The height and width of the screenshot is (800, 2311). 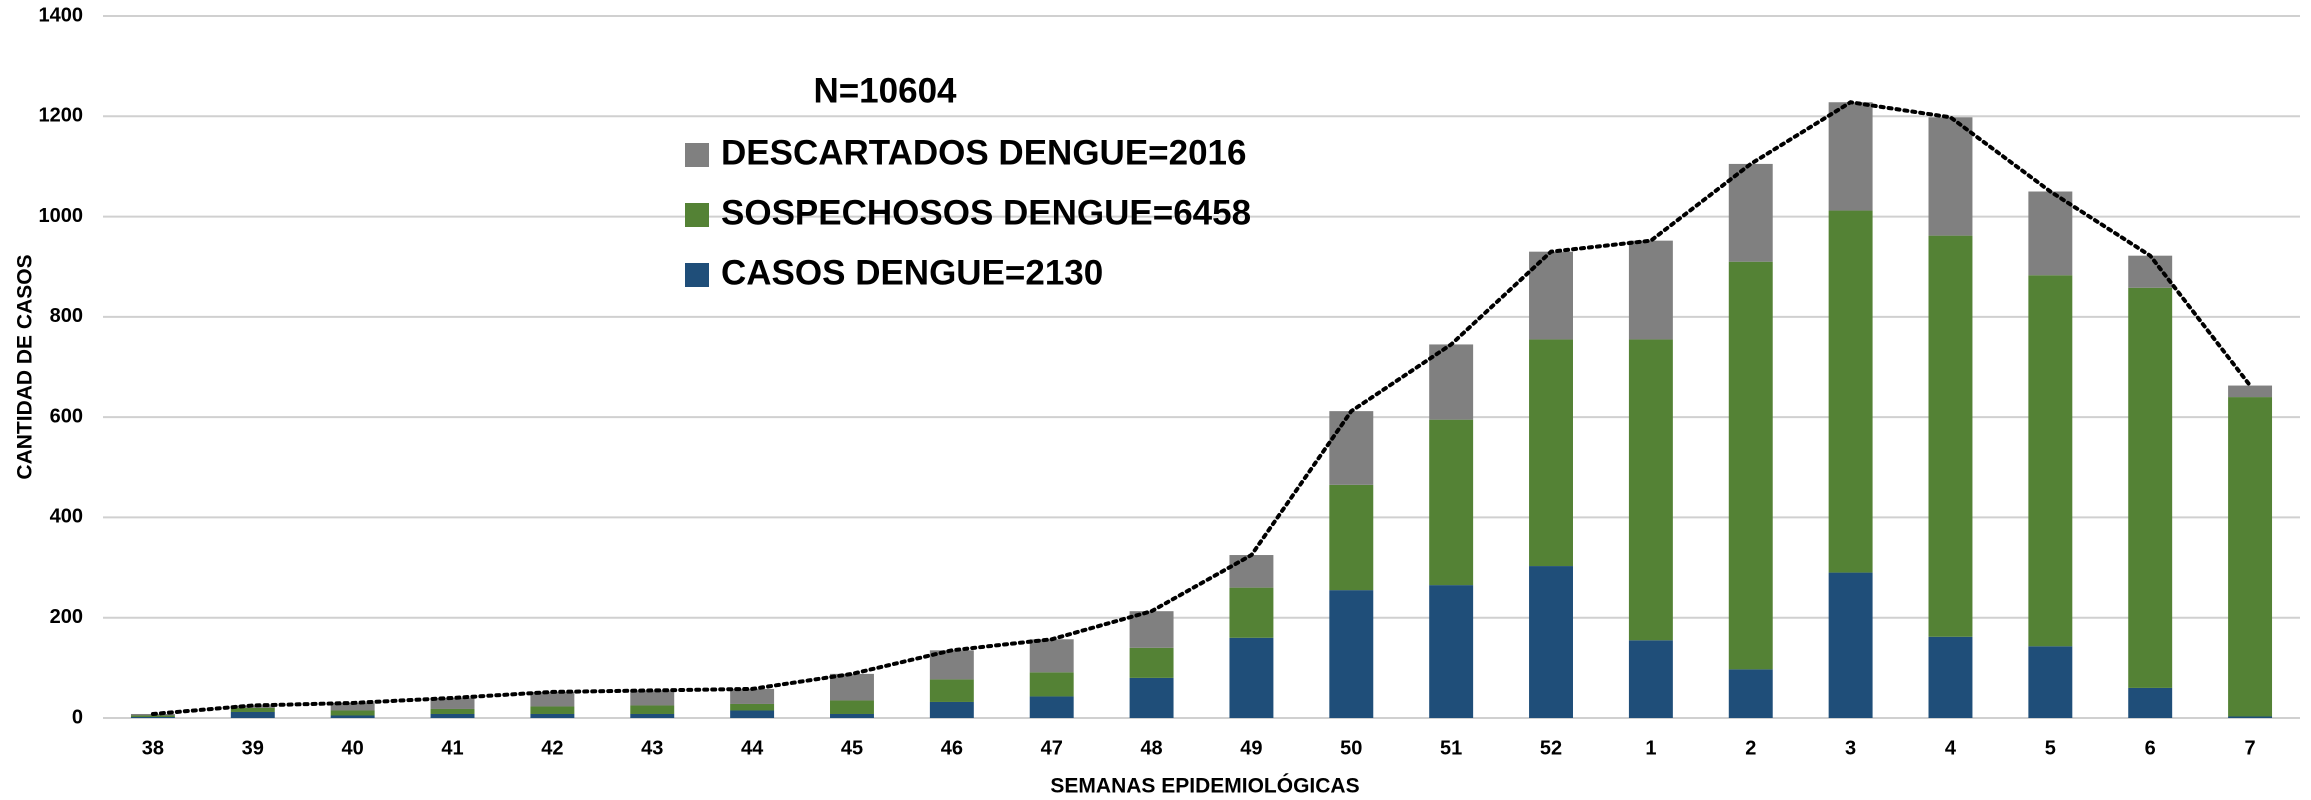 What do you see at coordinates (1750, 748) in the screenshot?
I see `x-tick-label: 2` at bounding box center [1750, 748].